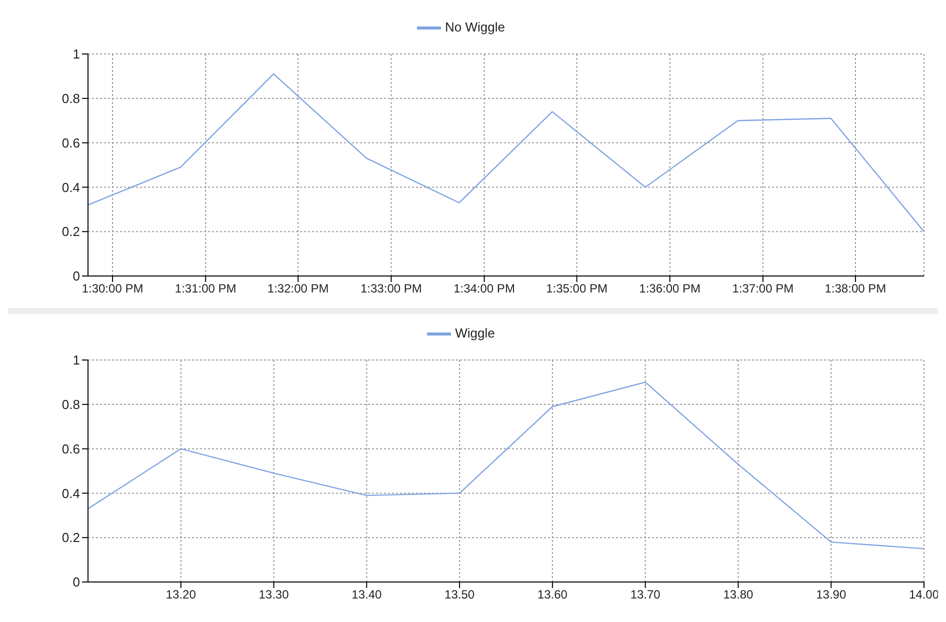 The width and height of the screenshot is (946, 622). I want to click on x-tick-label: 1:35:00 PM, so click(577, 289).